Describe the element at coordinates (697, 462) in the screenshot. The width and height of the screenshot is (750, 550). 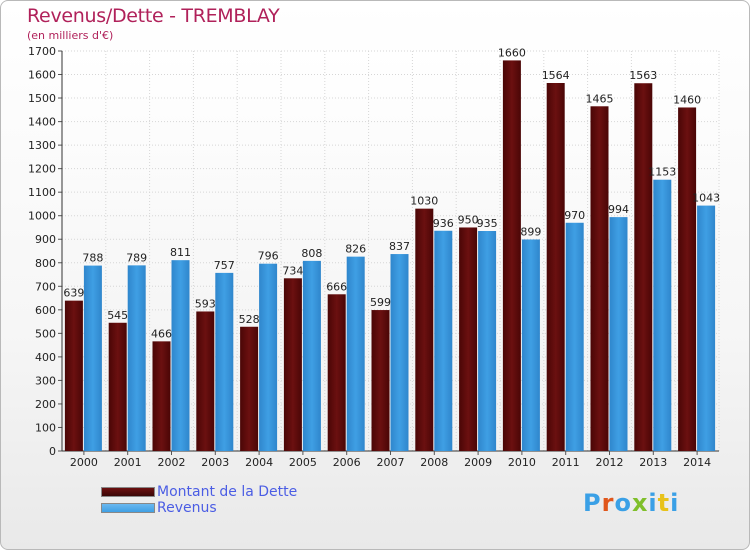
I see `x-tick-label: 2014` at that location.